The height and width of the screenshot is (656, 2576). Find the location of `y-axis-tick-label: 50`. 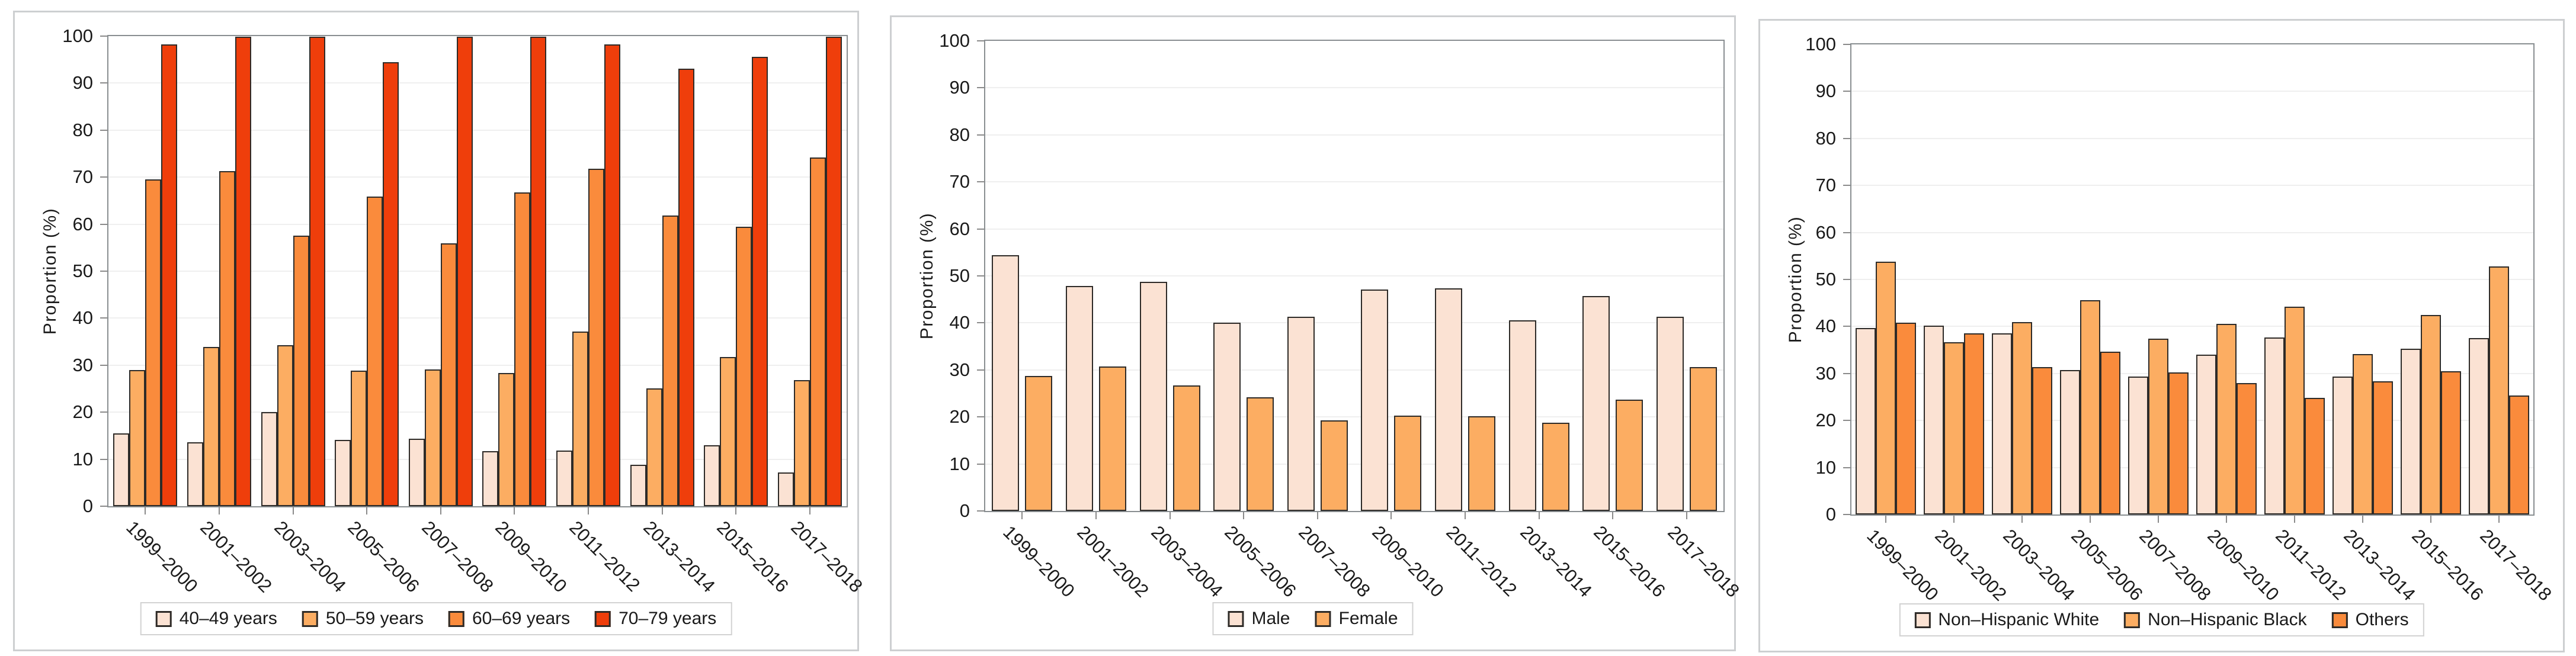

y-axis-tick-label: 50 is located at coordinates (82, 271).